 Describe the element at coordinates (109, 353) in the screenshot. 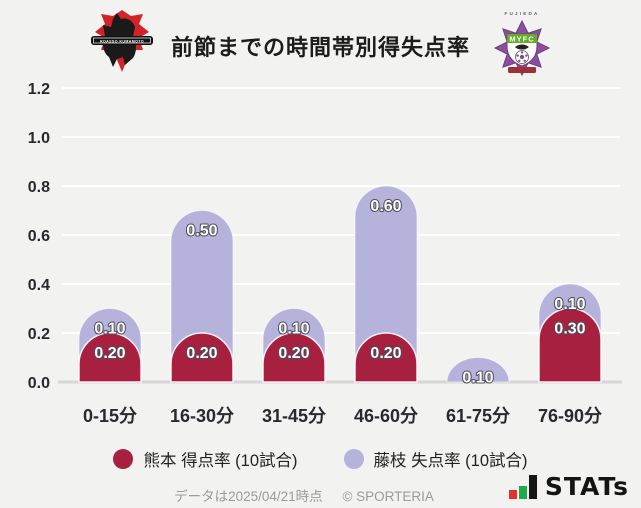

I see `bar-value-kumamoto-goals-for-0: 0.20` at that location.